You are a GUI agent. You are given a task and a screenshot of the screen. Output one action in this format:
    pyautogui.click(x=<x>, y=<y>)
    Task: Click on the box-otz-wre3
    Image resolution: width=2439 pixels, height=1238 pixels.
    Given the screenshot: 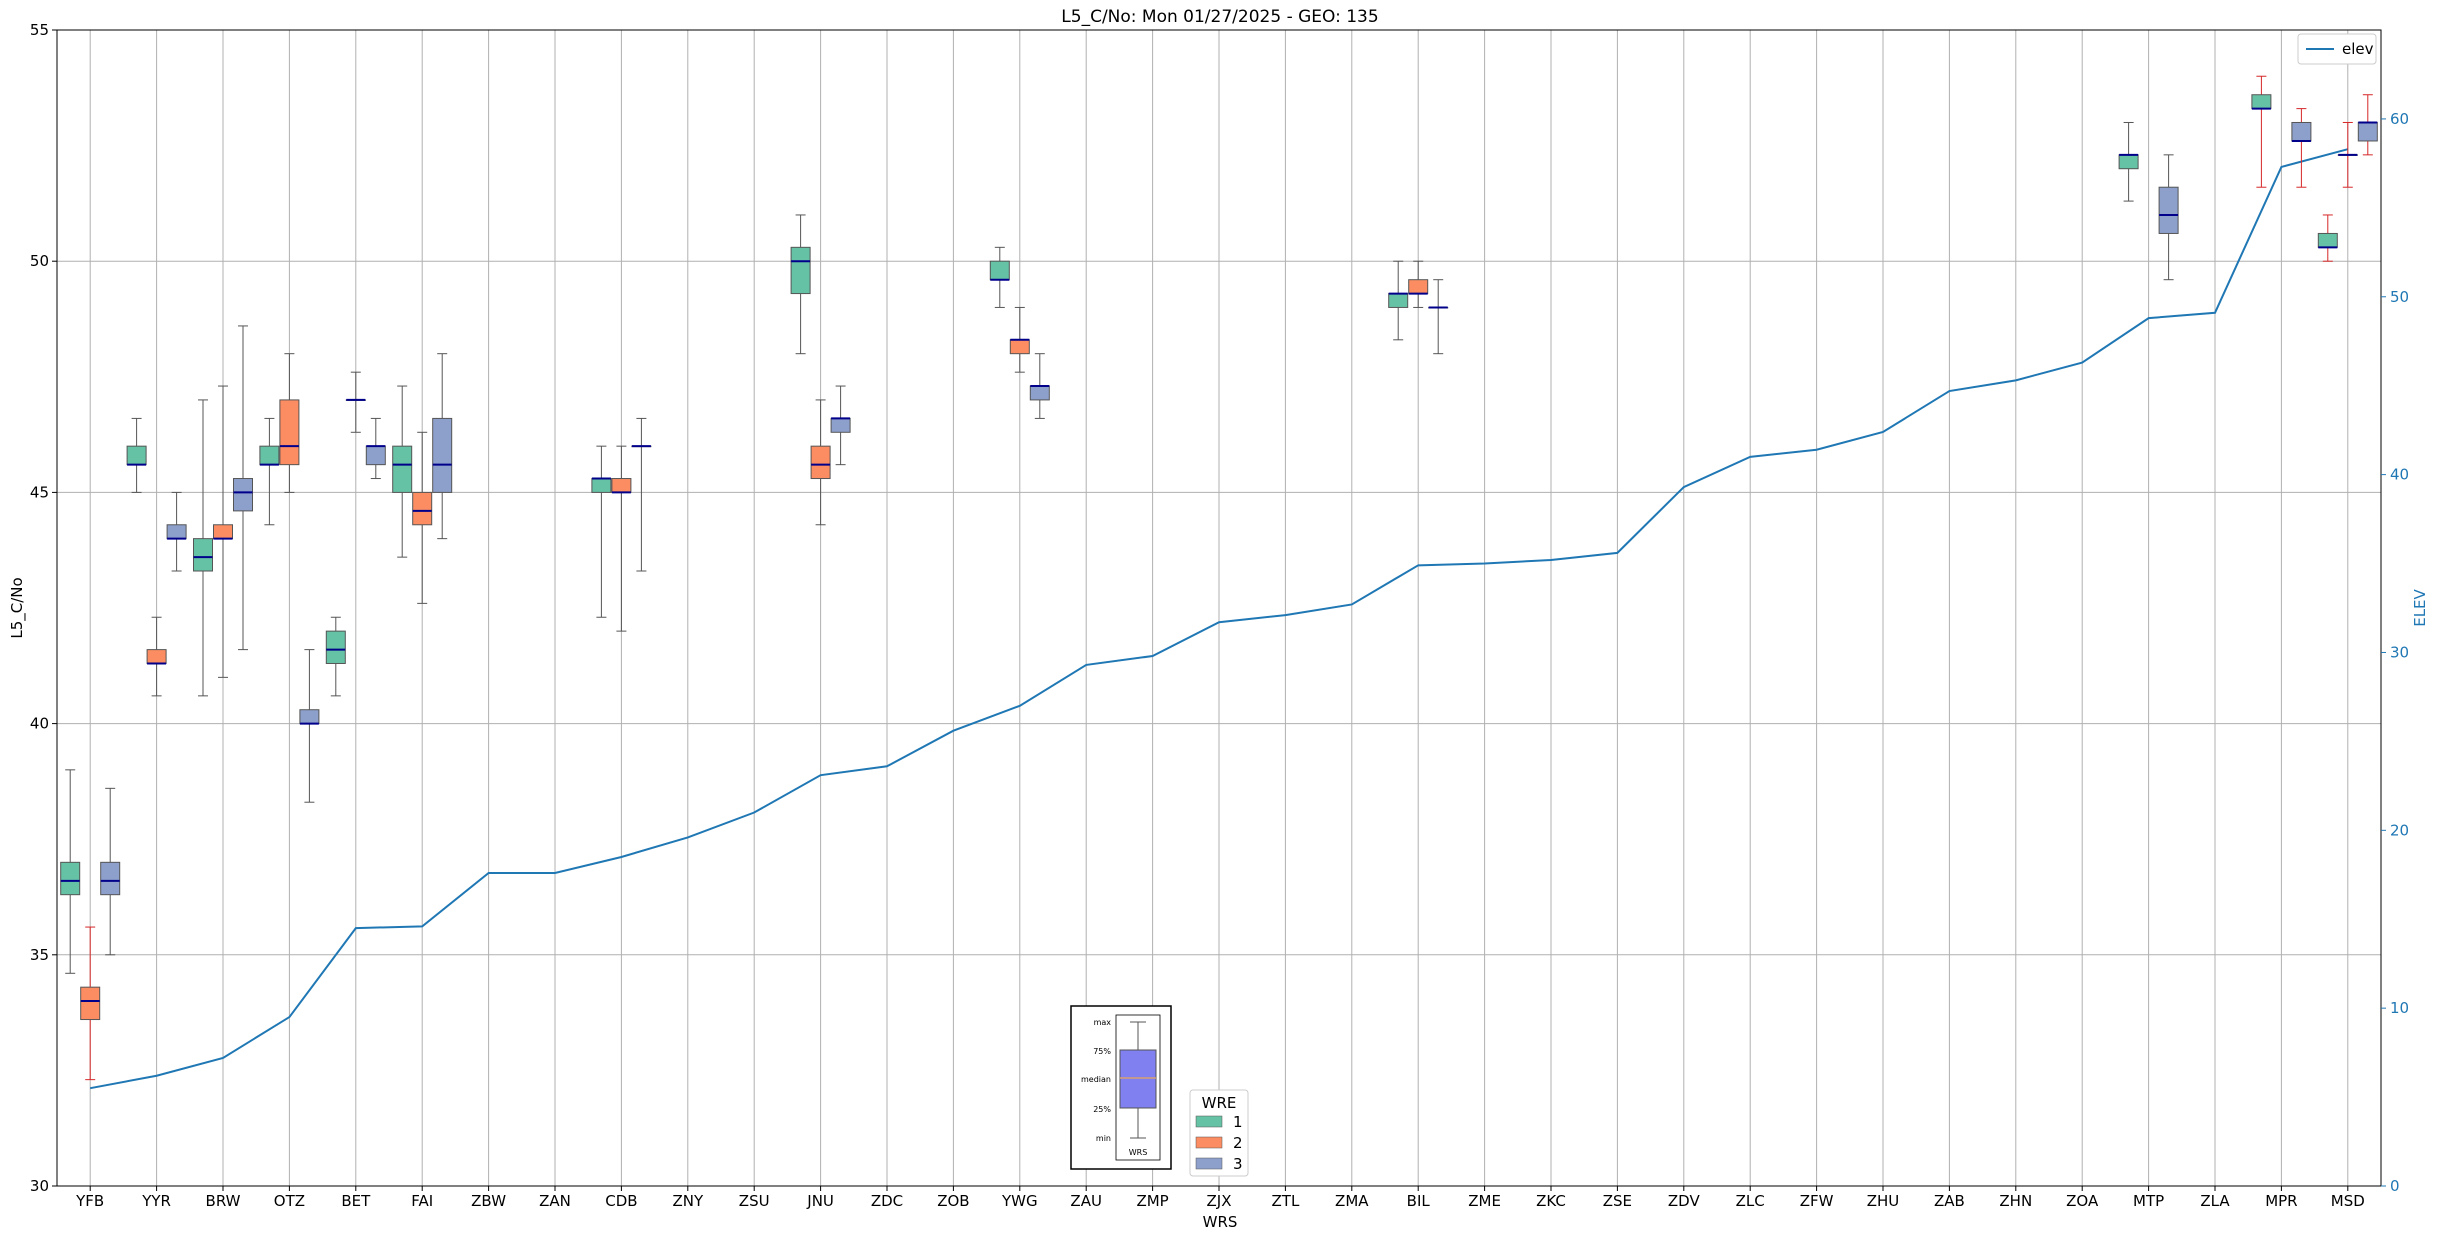 What is the action you would take?
    pyautogui.click(x=309, y=726)
    